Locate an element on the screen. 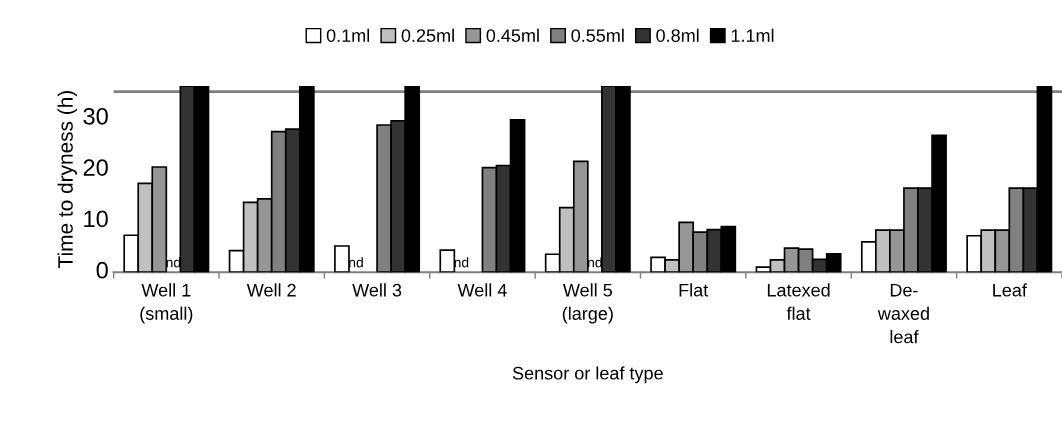 This screenshot has height=430, width=1062. x-tick-label: Well 1 (small) is located at coordinates (166, 303).